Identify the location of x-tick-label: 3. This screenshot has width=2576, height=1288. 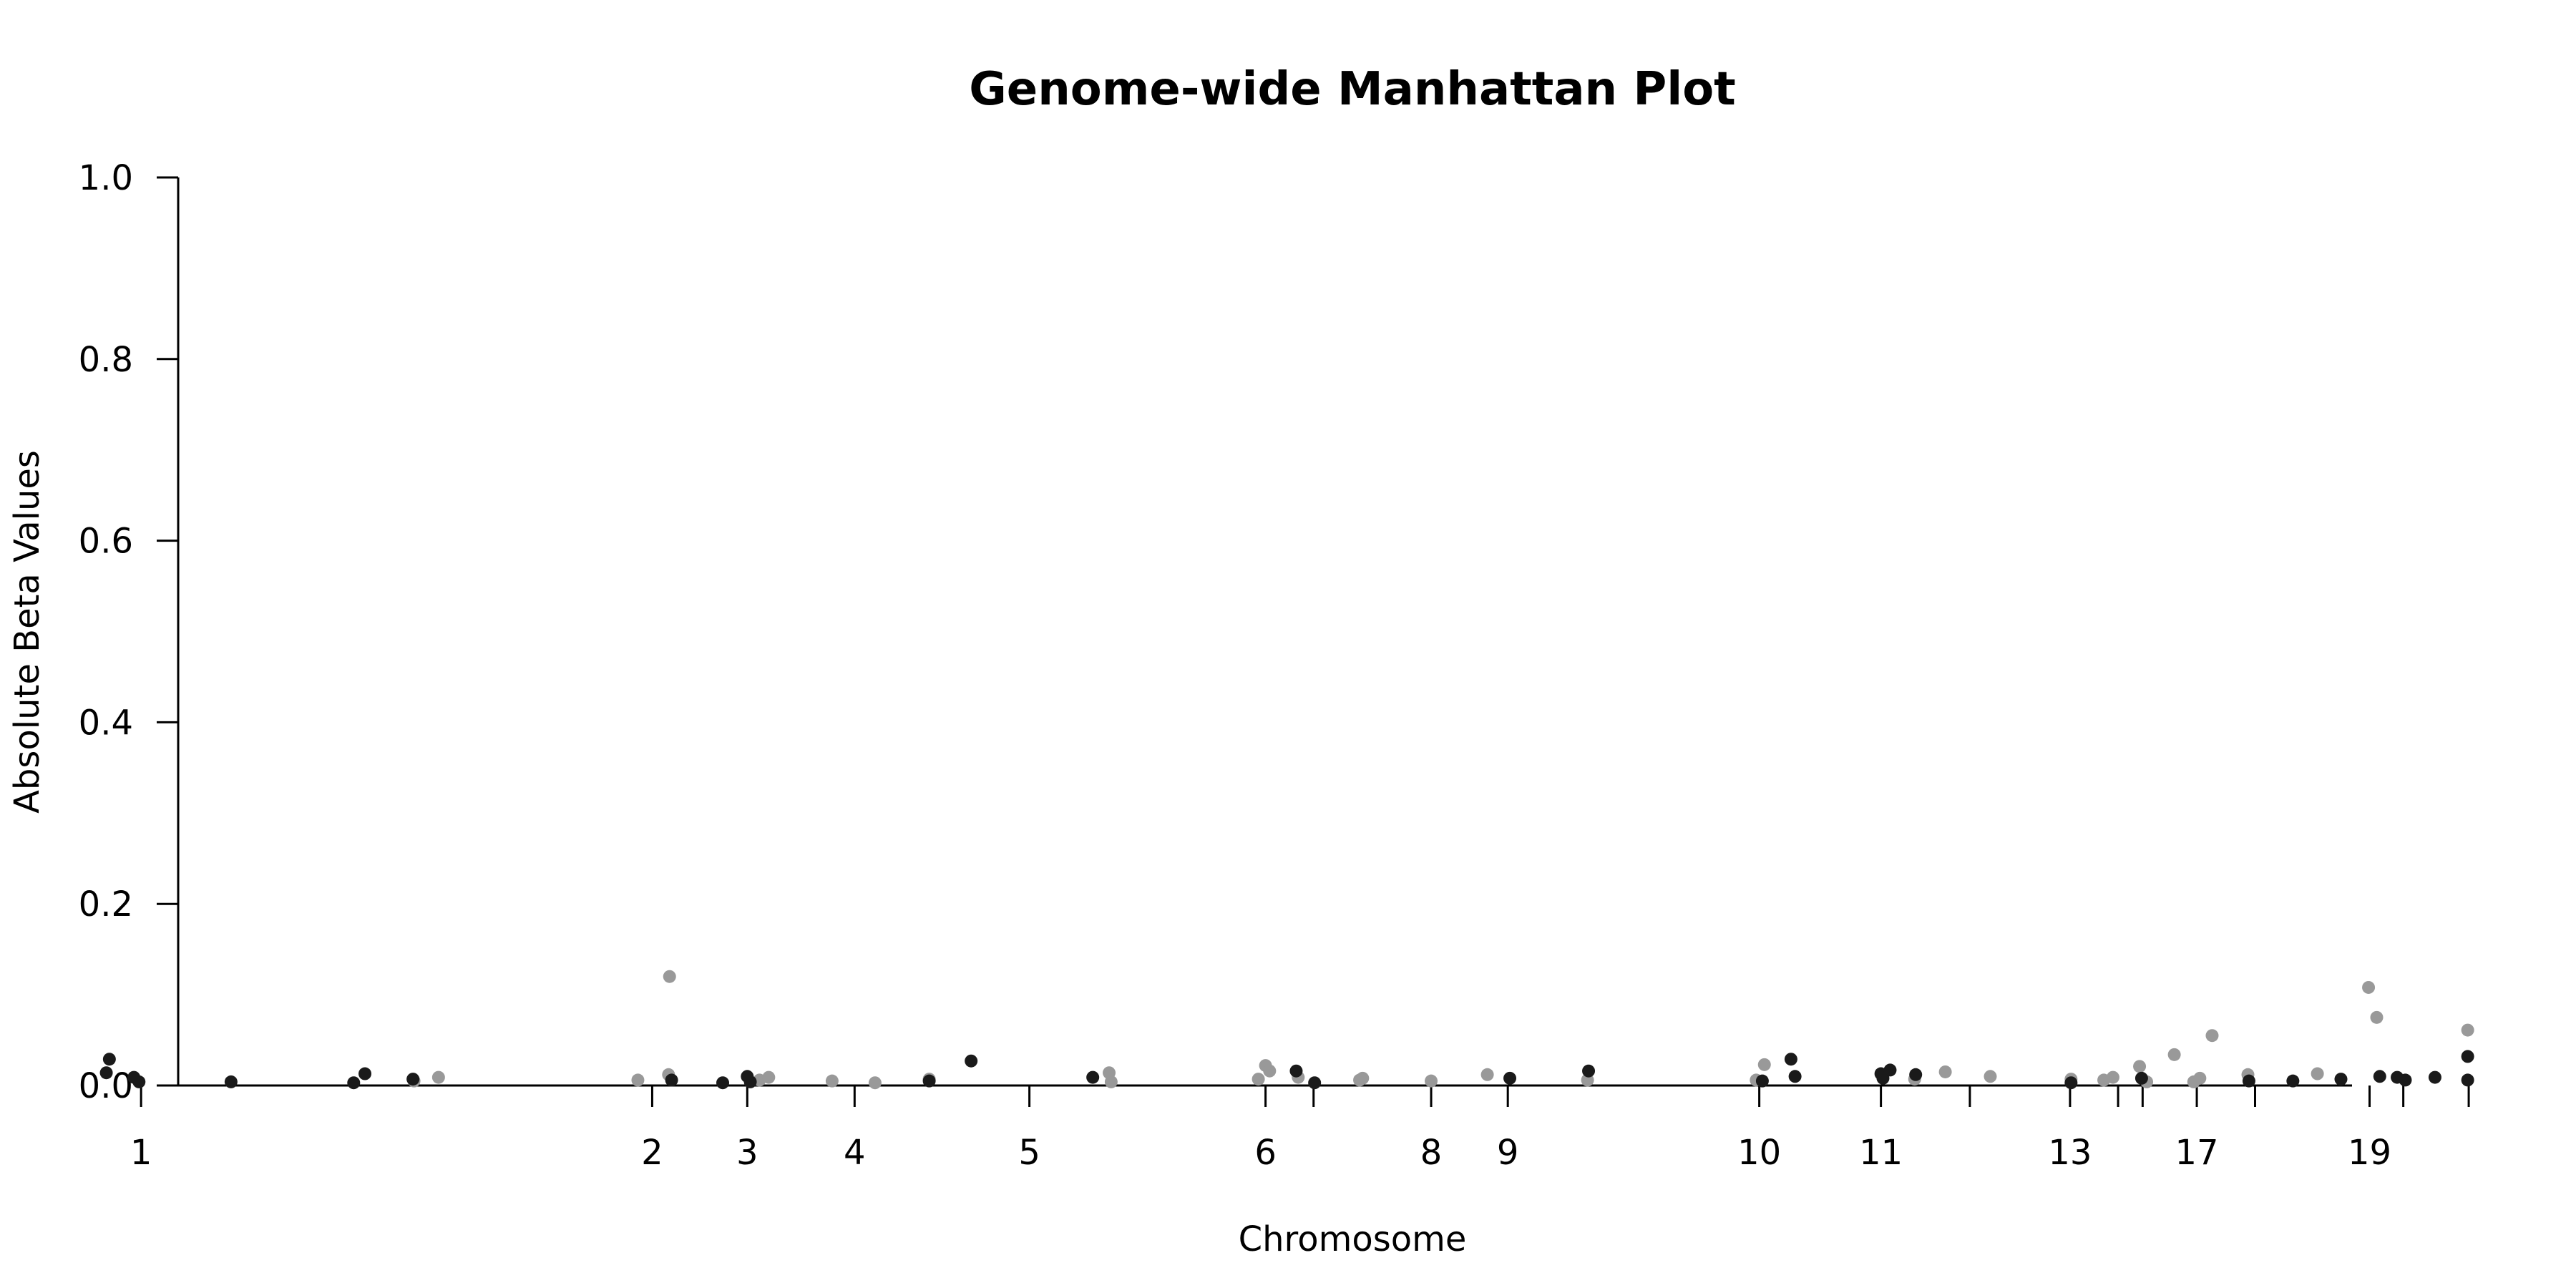
(747, 1153).